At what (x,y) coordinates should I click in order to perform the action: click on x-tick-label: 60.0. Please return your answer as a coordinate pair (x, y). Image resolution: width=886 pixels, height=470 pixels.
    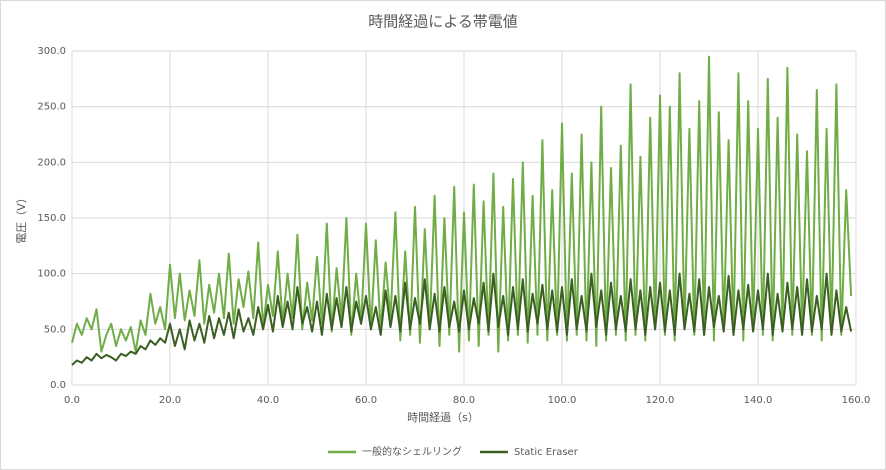
    Looking at the image, I should click on (366, 400).